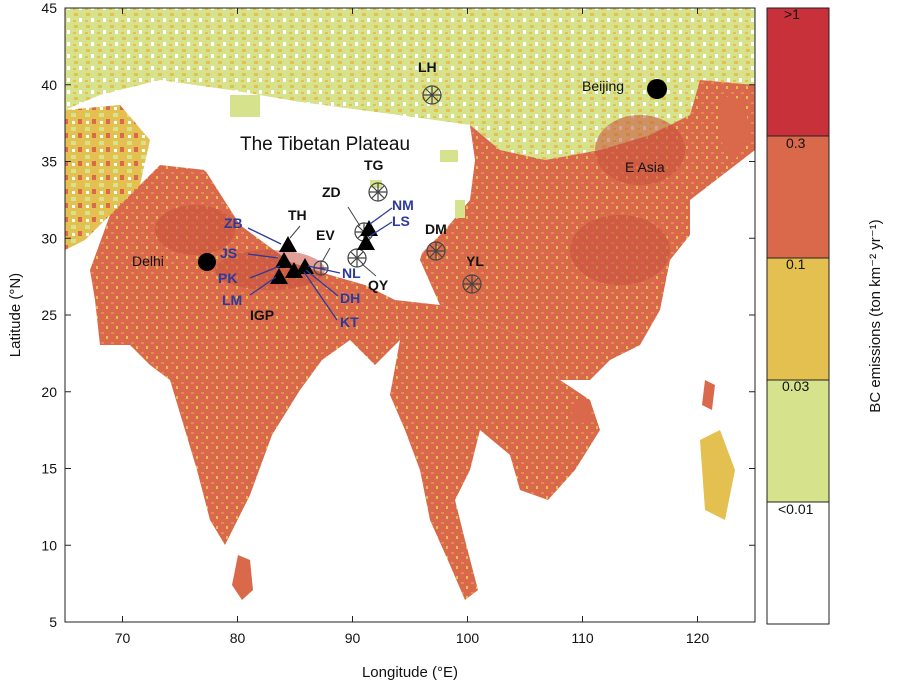 The height and width of the screenshot is (686, 900). I want to click on colorbar-class-gt1, so click(798, 72).